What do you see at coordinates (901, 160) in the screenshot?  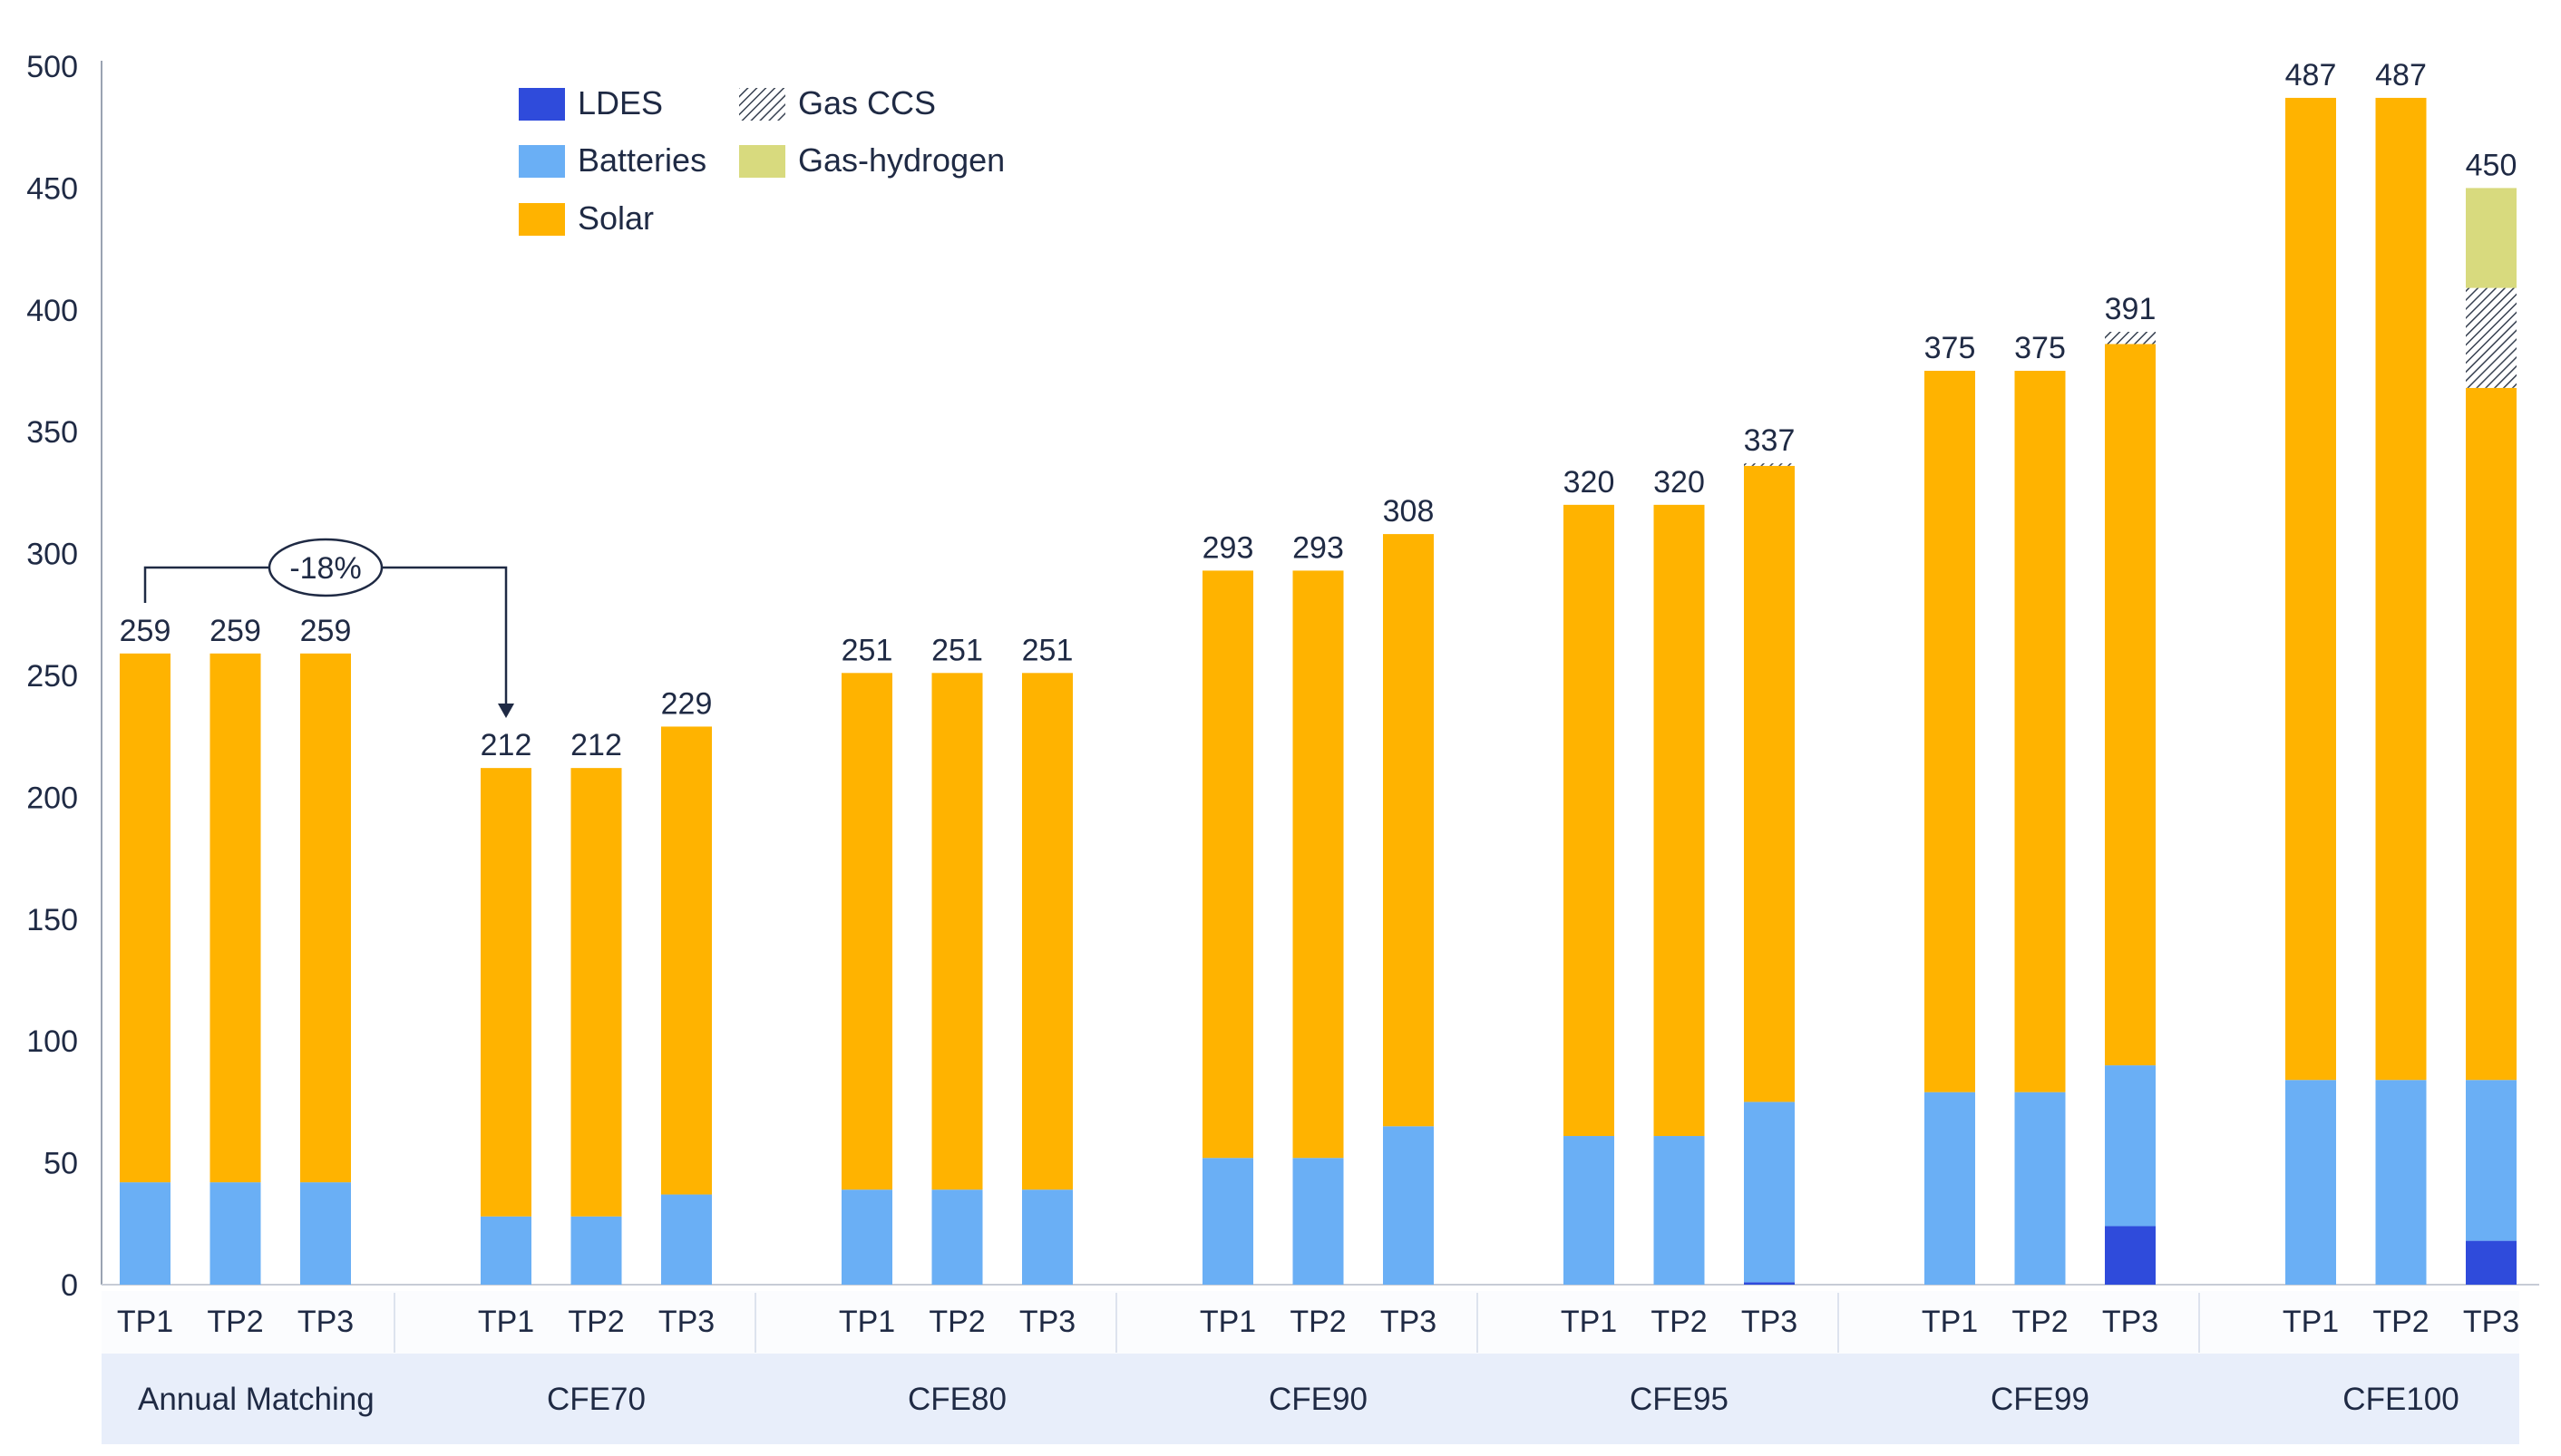 I see `legend-label: Gas-hydrogen` at bounding box center [901, 160].